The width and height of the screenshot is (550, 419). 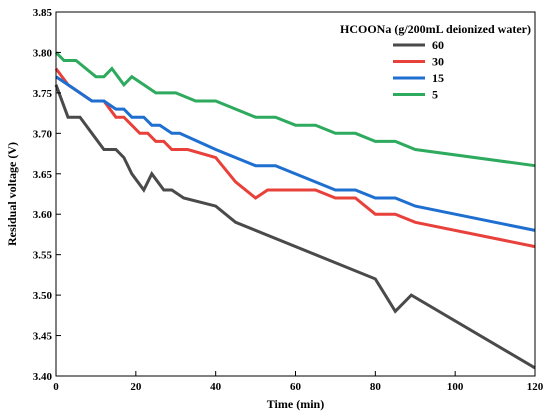 What do you see at coordinates (43, 94) in the screenshot?
I see `y-tick-label: 3.75` at bounding box center [43, 94].